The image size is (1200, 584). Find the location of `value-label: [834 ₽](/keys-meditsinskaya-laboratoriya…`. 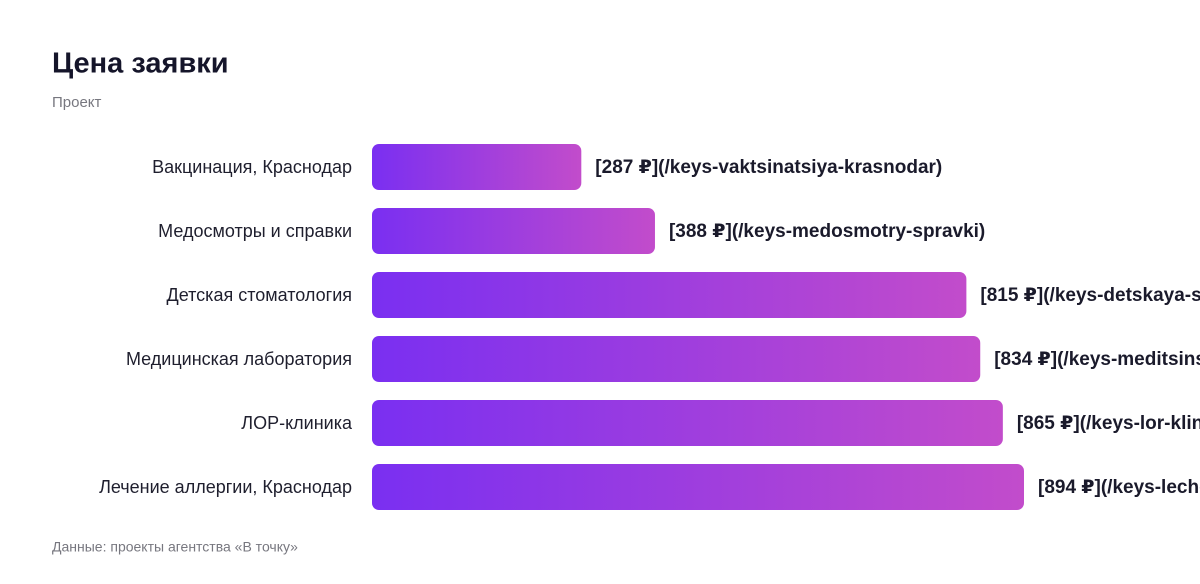

value-label: [834 ₽](/keys-meditsinskaya-laboratoriya… is located at coordinates (1097, 359).